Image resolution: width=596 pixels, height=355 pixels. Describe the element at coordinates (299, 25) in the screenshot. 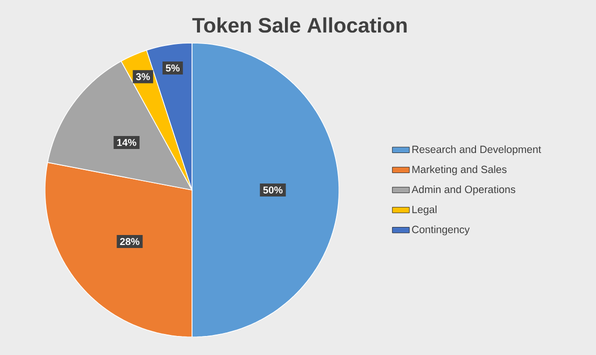

I see `chart-title: Token Sale Allocation` at that location.